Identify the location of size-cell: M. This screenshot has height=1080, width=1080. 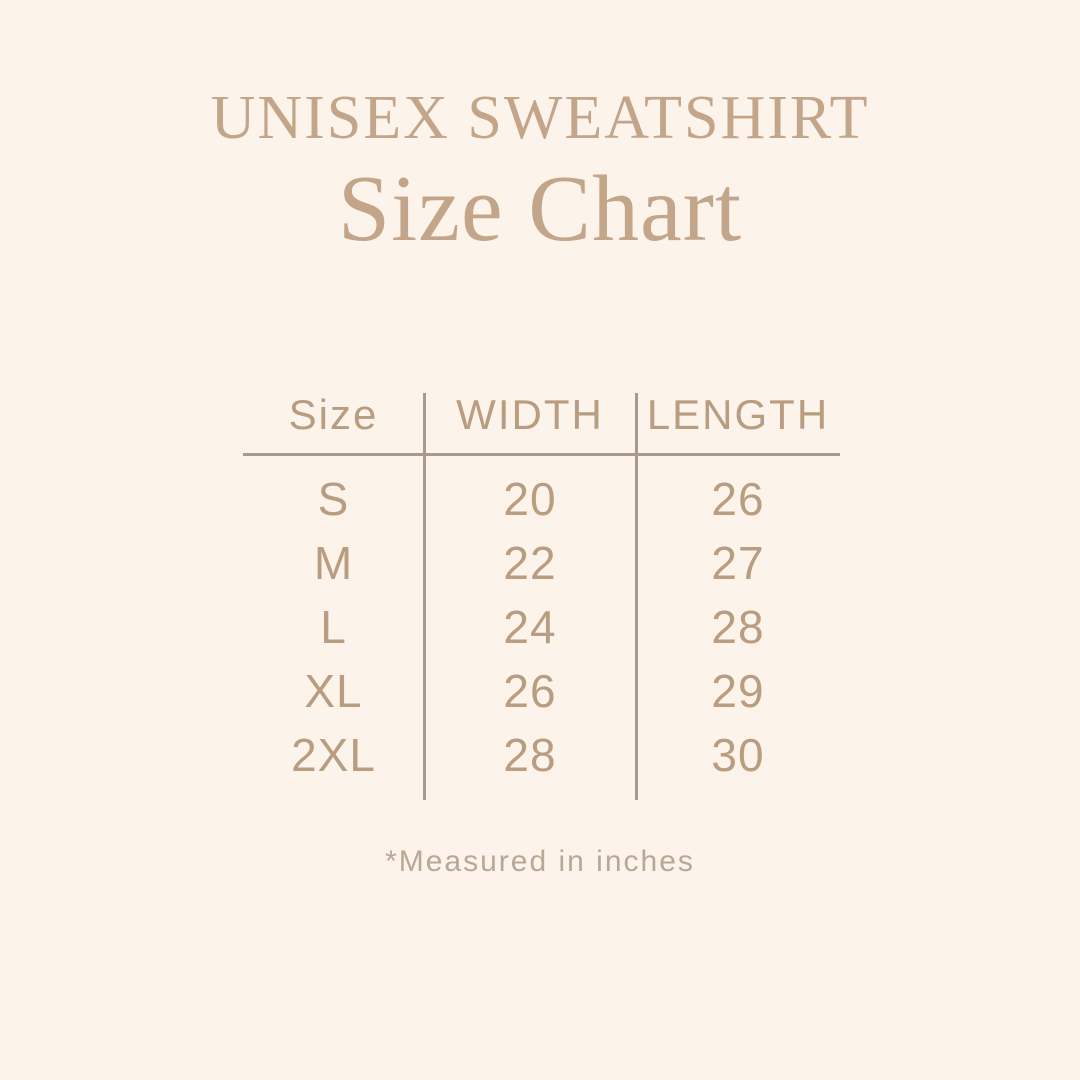
(333, 563).